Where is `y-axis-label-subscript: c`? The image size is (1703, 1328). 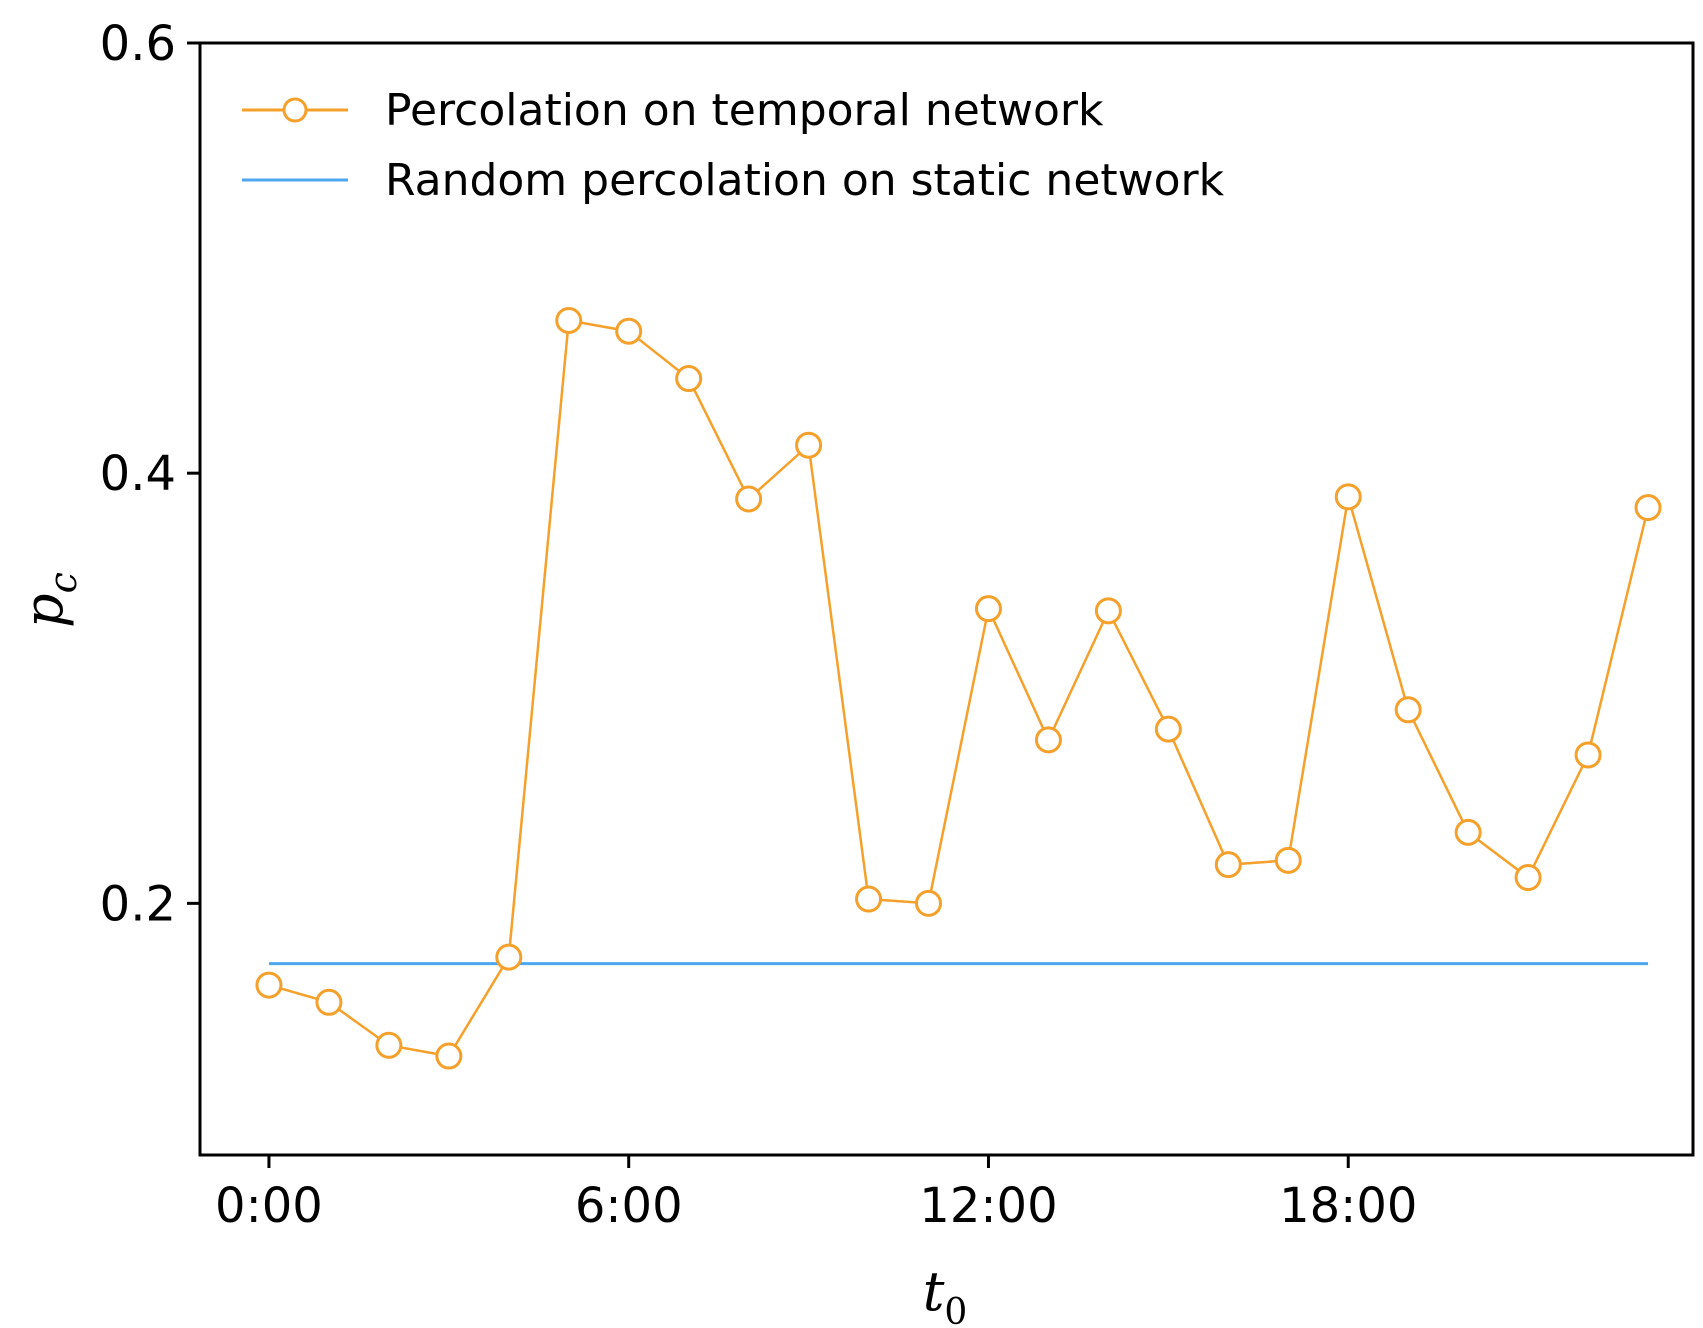 y-axis-label-subscript: c is located at coordinates (63, 582).